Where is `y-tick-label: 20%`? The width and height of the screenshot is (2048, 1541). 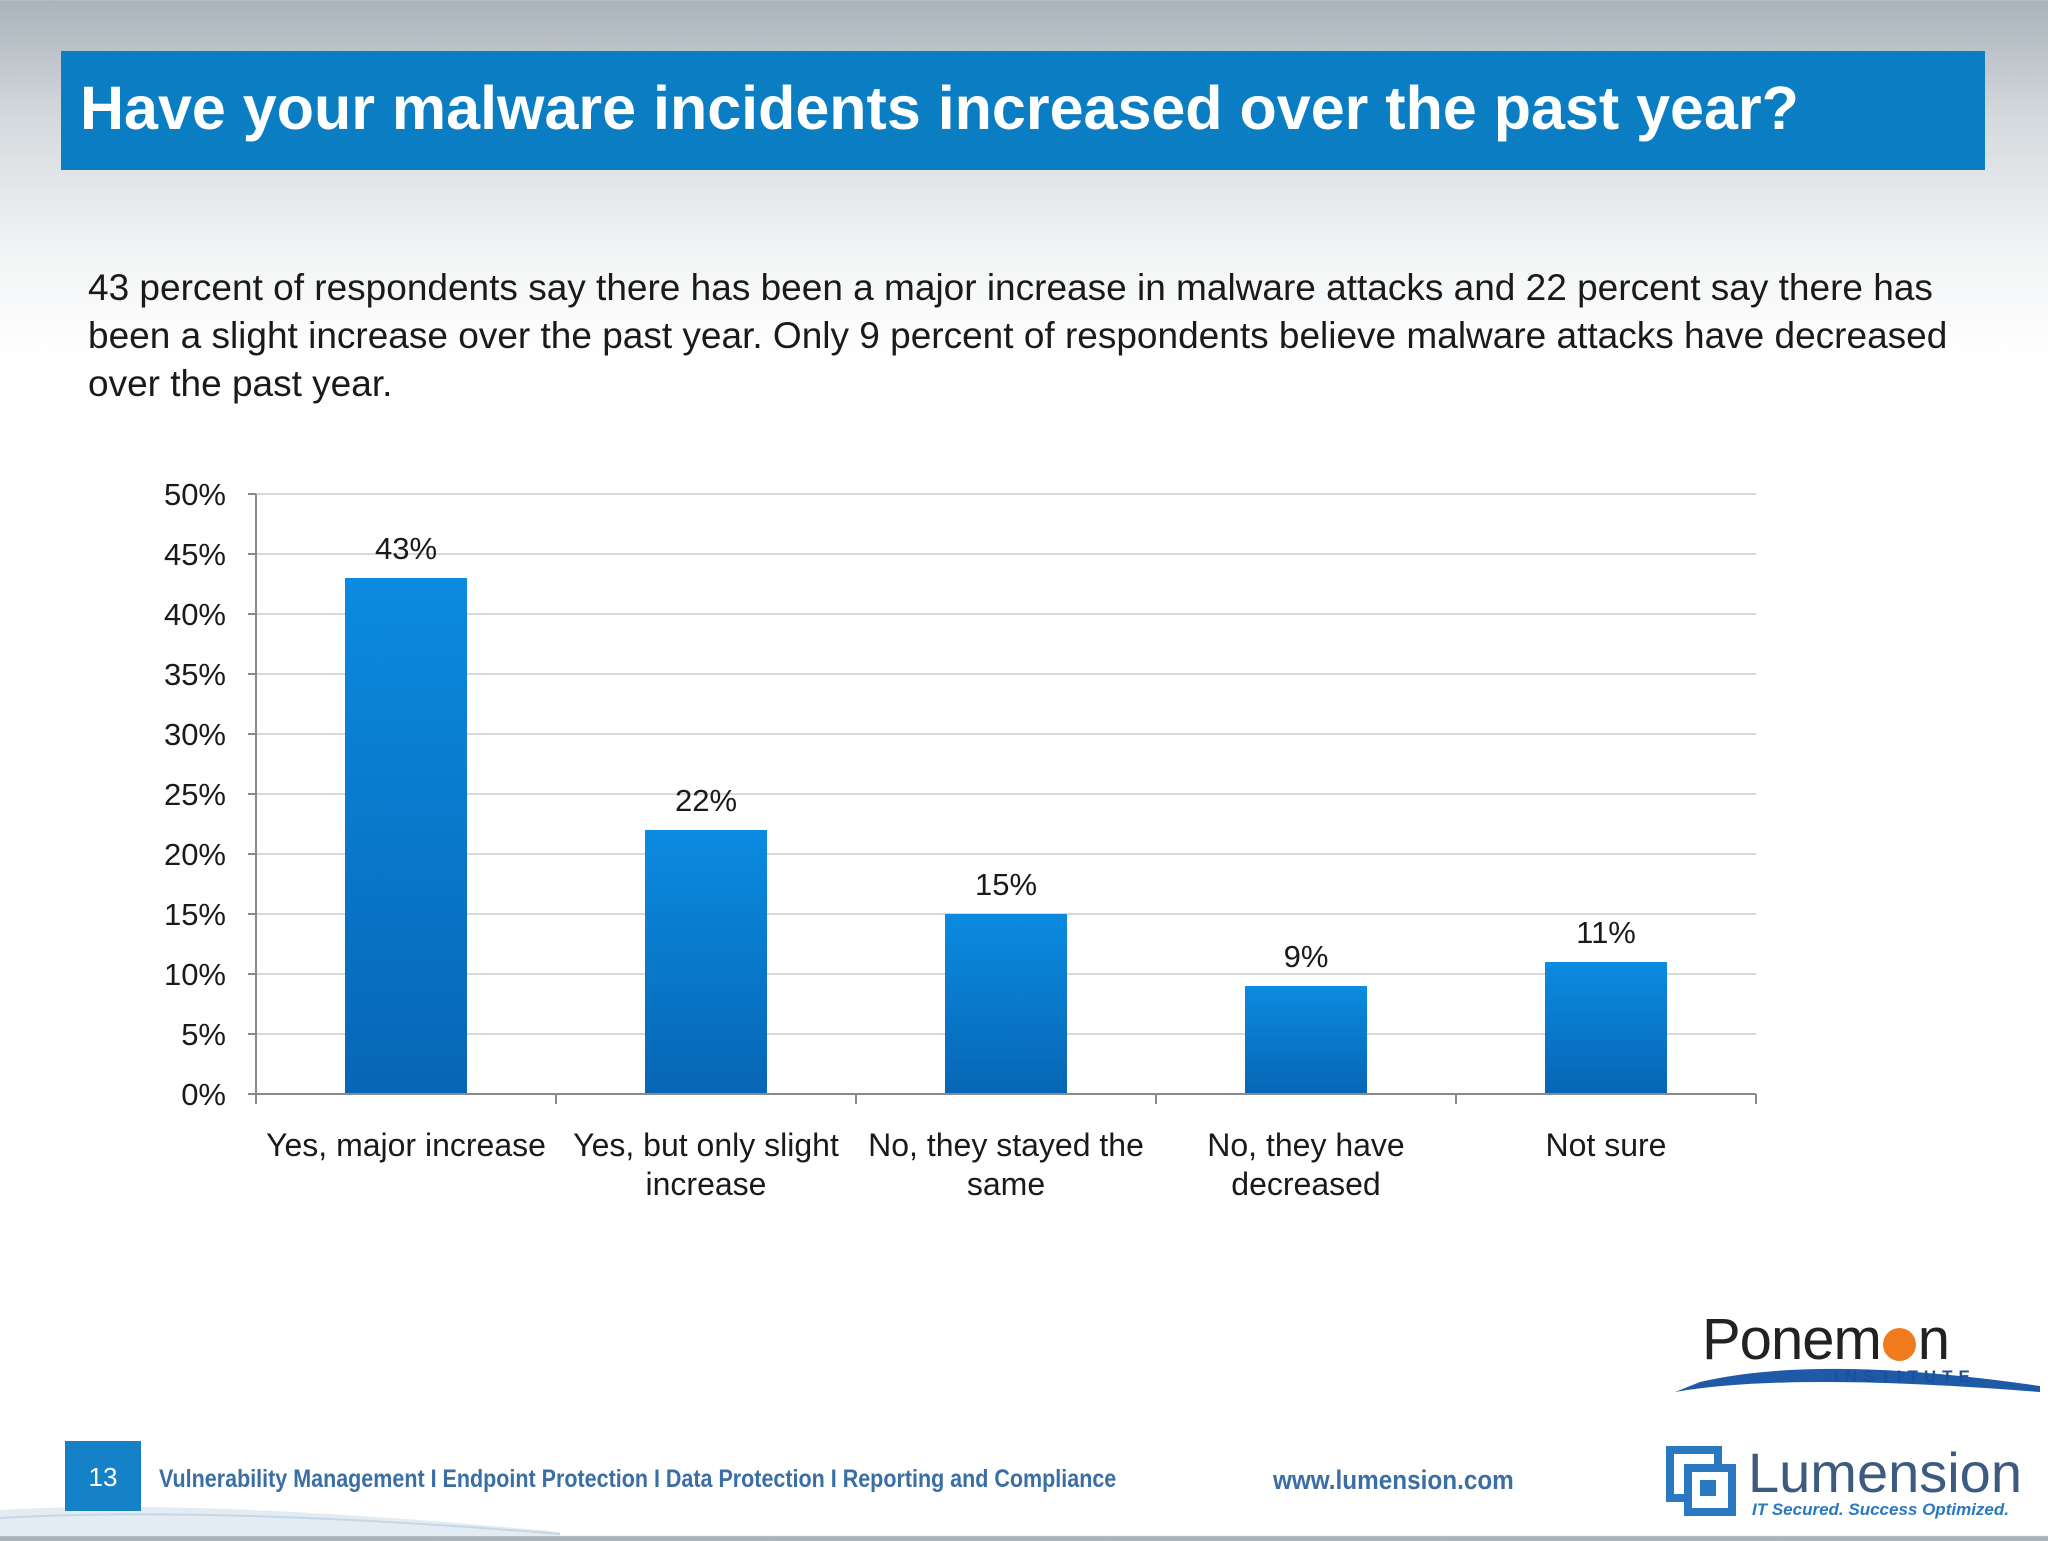 y-tick-label: 20% is located at coordinates (195, 854).